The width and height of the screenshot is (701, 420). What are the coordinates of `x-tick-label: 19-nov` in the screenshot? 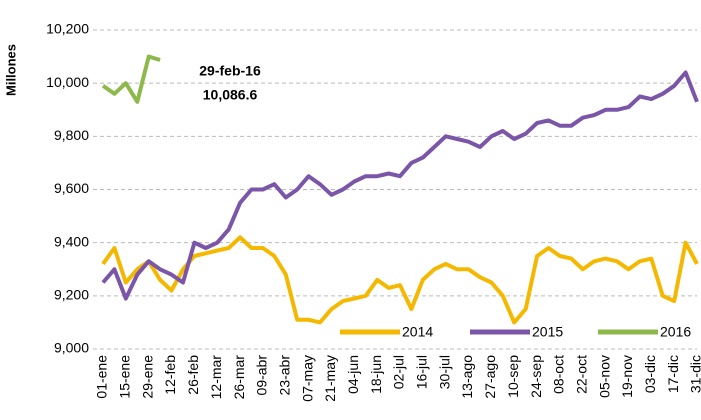 It's located at (627, 376).